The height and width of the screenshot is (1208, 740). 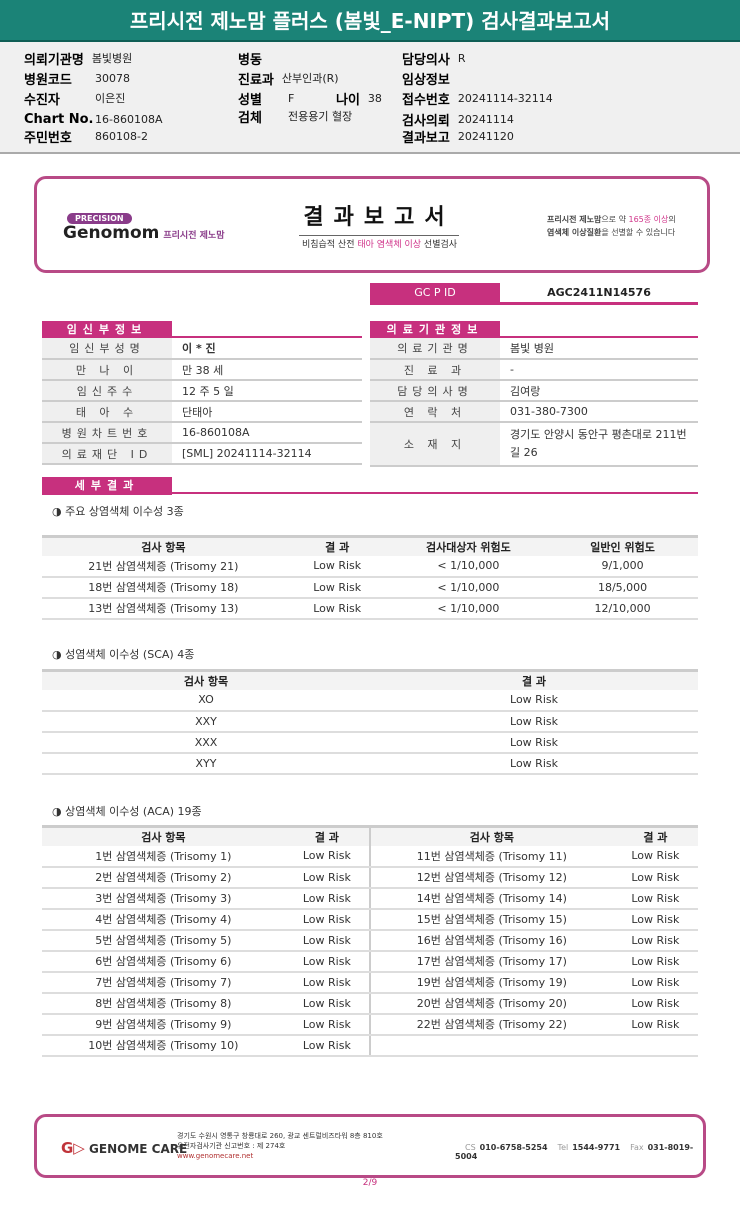 What do you see at coordinates (622, 545) in the screenshot?
I see `column-header: 일반인 위험도` at bounding box center [622, 545].